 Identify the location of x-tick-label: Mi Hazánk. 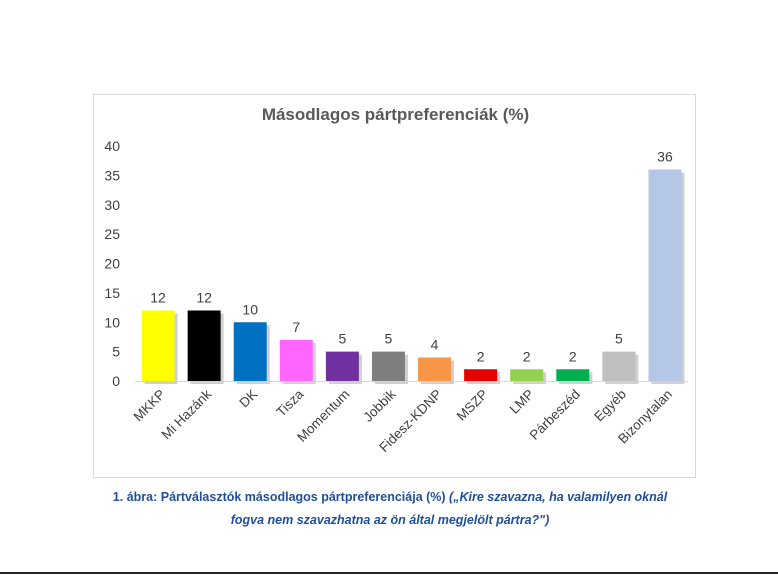
(187, 414).